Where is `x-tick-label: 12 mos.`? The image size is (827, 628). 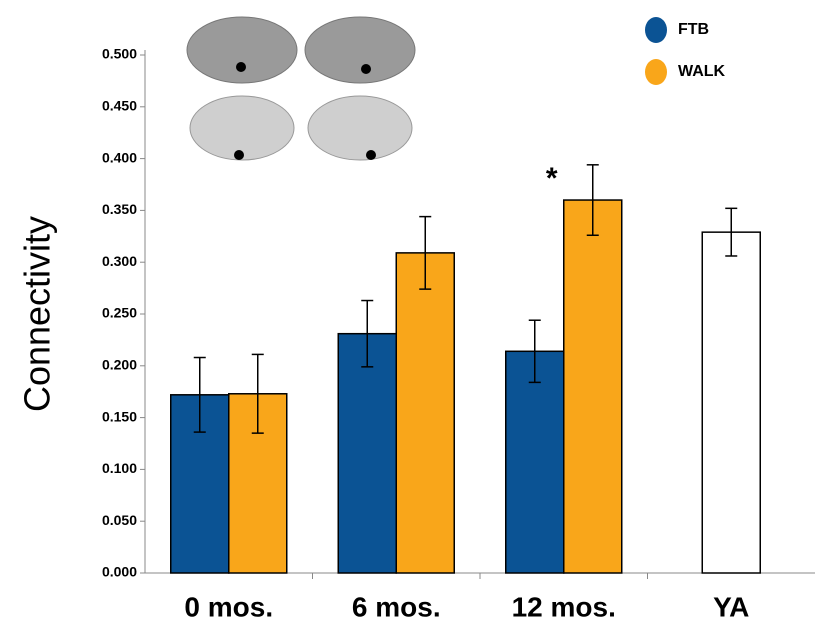
x-tick-label: 12 mos. is located at coordinates (564, 606).